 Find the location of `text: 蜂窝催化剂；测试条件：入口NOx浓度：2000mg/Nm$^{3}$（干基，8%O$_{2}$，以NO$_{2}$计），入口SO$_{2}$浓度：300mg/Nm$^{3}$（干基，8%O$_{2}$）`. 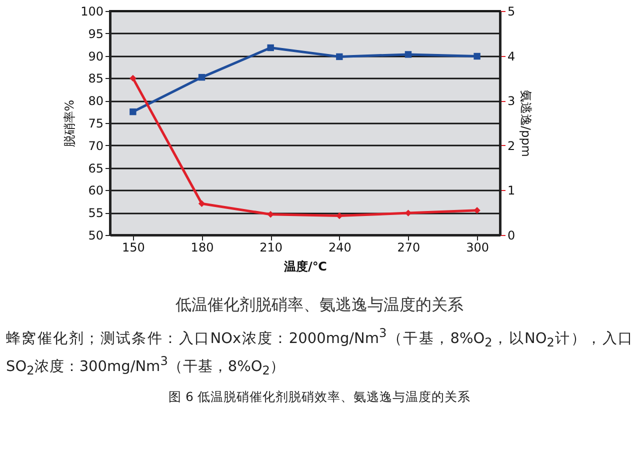

text: 蜂窝催化剂；测试条件：入口NOx浓度：2000mg/Nm$^{3}$（干基，8%O$_{2}$，以NO$_{2}$计），入口SO$_{2}$浓度：300mg/Nm$^{3}$（干基，8%O$_{2}$） is located at coordinates (320, 352).